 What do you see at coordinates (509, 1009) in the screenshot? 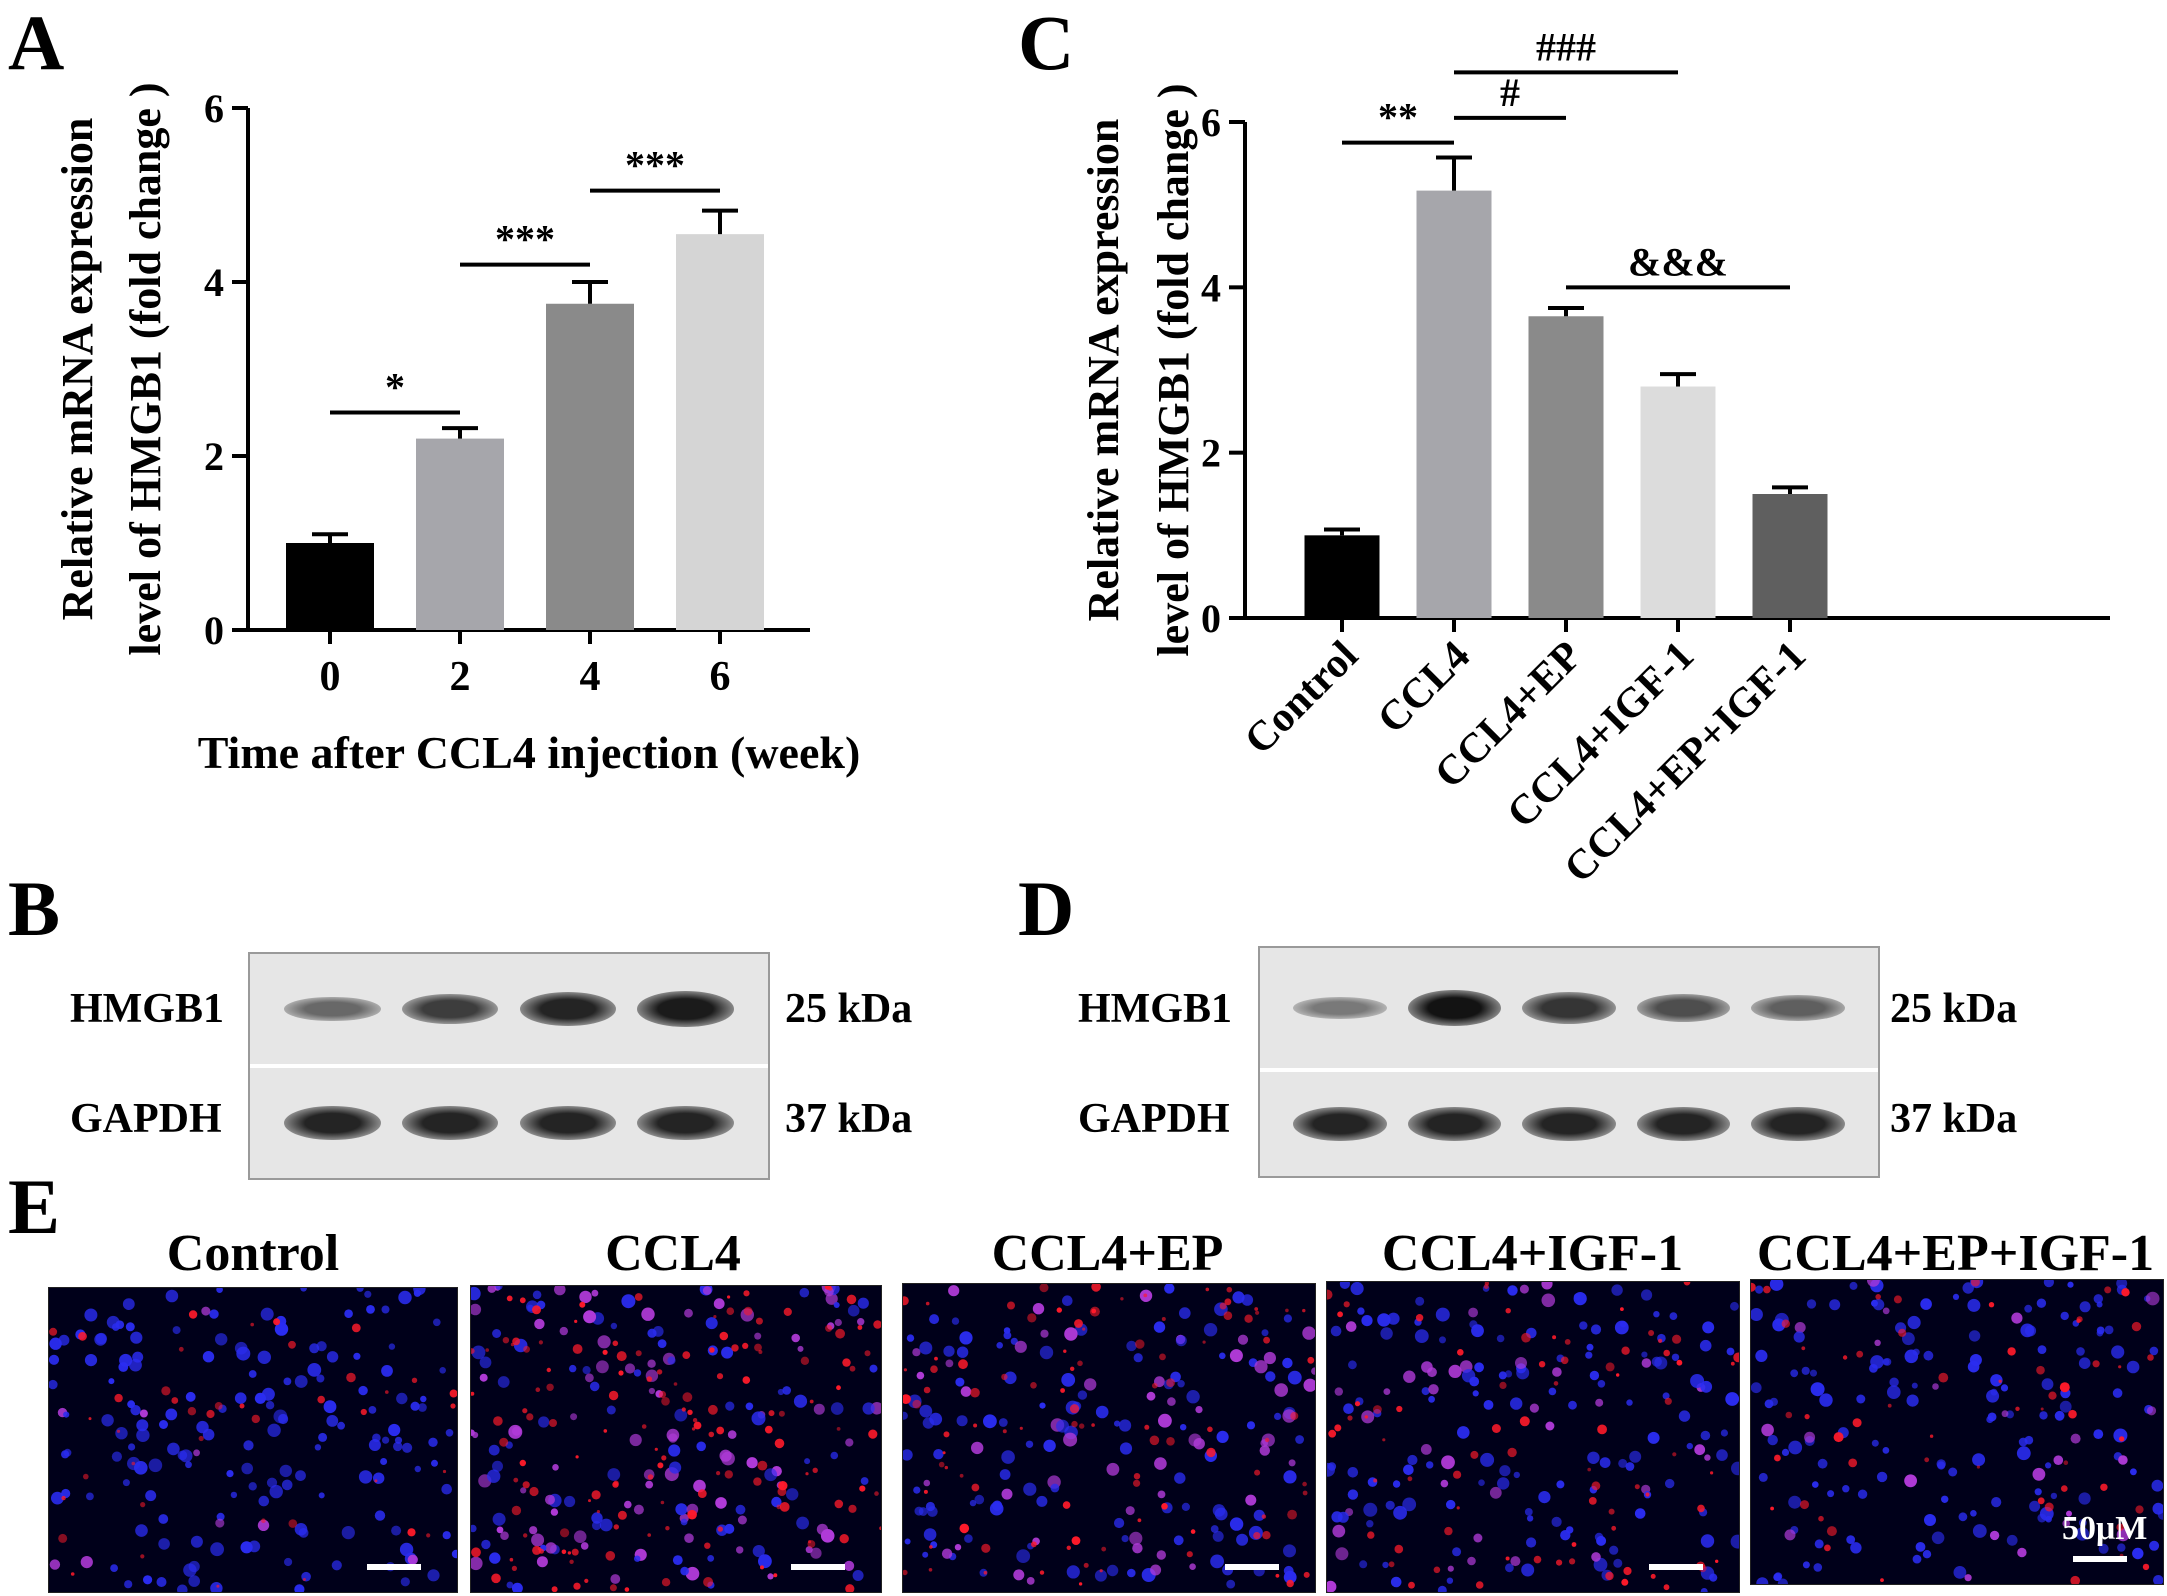
I see `blot-b-hmgb1-row` at bounding box center [509, 1009].